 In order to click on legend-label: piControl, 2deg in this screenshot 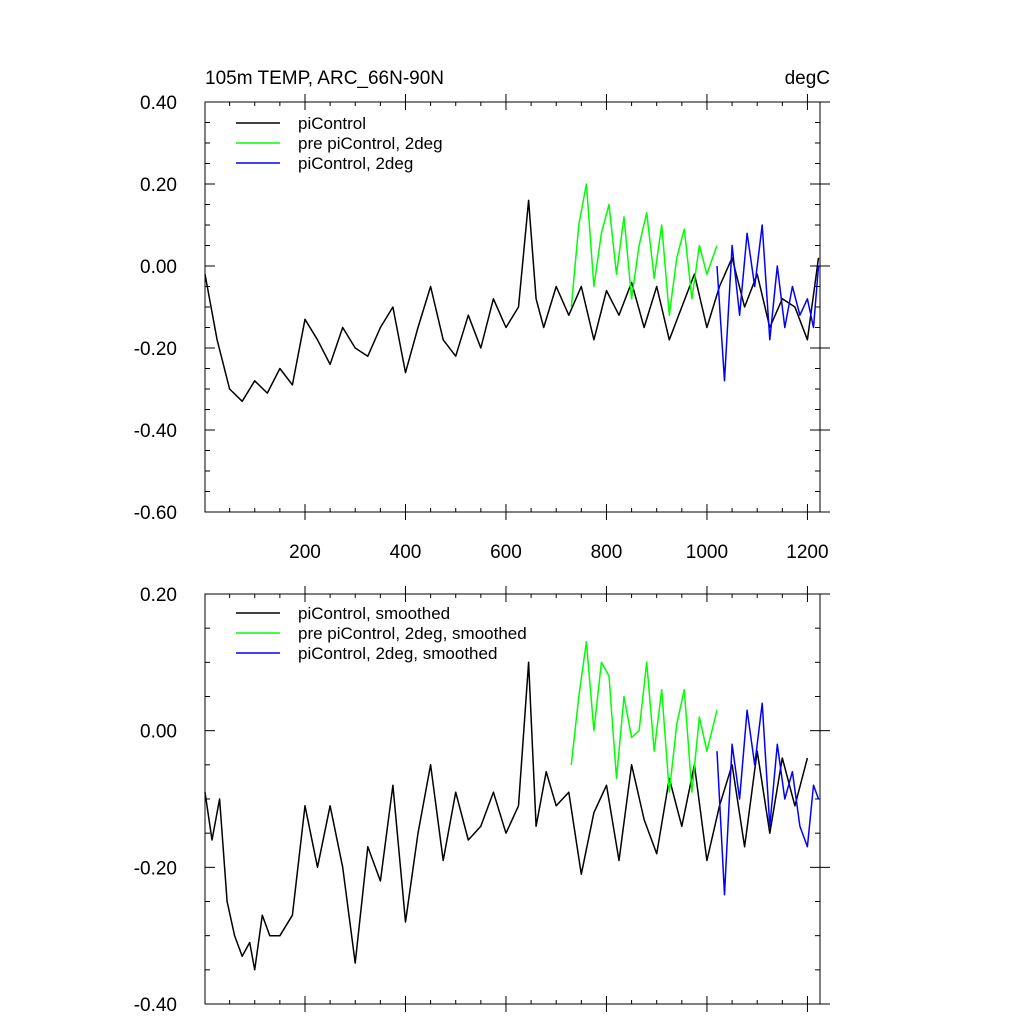, I will do `click(355, 163)`.